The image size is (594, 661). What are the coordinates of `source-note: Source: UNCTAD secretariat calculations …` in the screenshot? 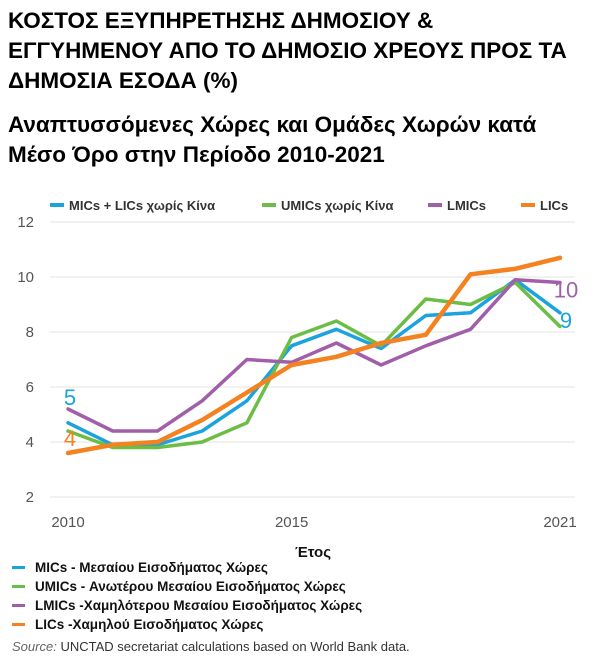 It's located at (211, 646).